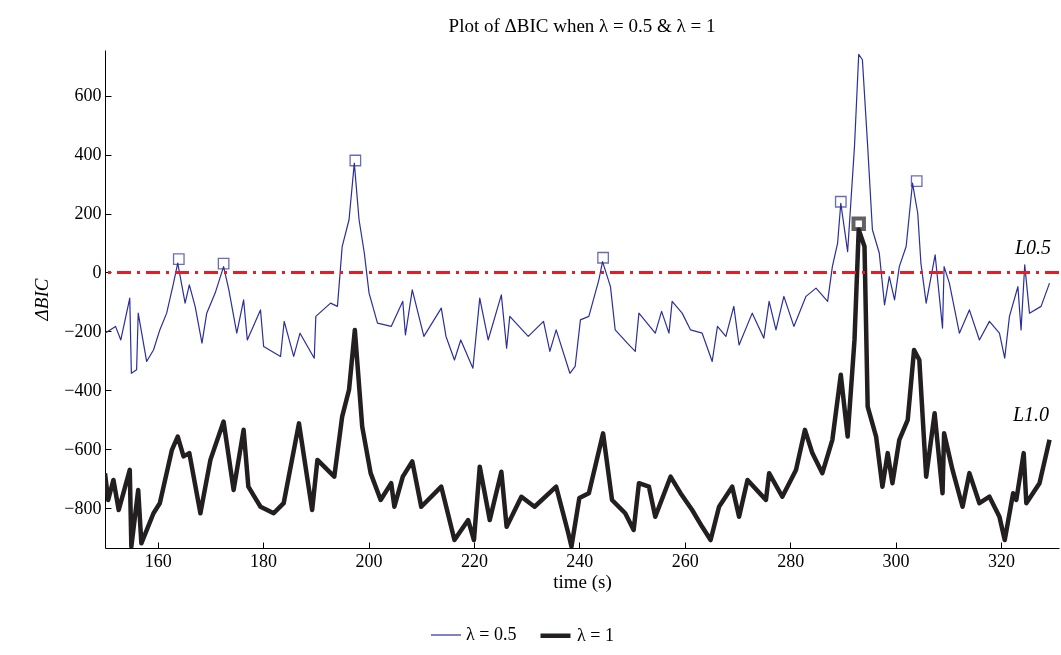 This screenshot has width=1061, height=655. Describe the element at coordinates (595, 634) in the screenshot. I see `legend-label: λ = 1` at that location.